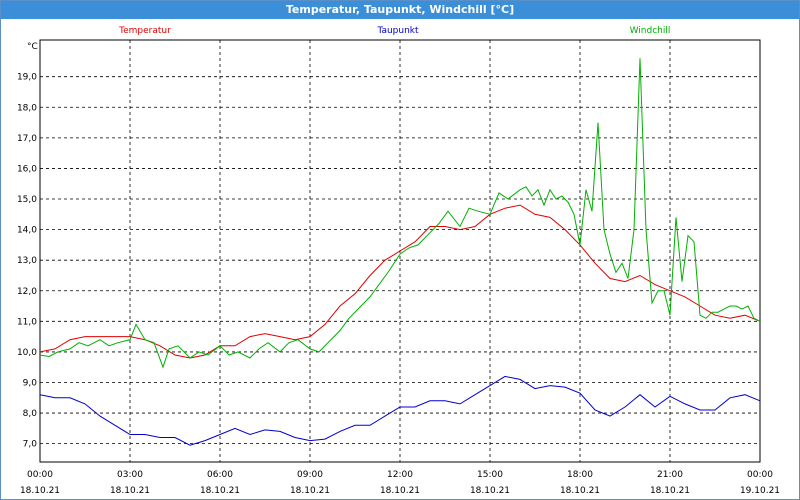 Image resolution: width=800 pixels, height=500 pixels. What do you see at coordinates (30, 383) in the screenshot?
I see `y-tick-label: 9,0` at bounding box center [30, 383].